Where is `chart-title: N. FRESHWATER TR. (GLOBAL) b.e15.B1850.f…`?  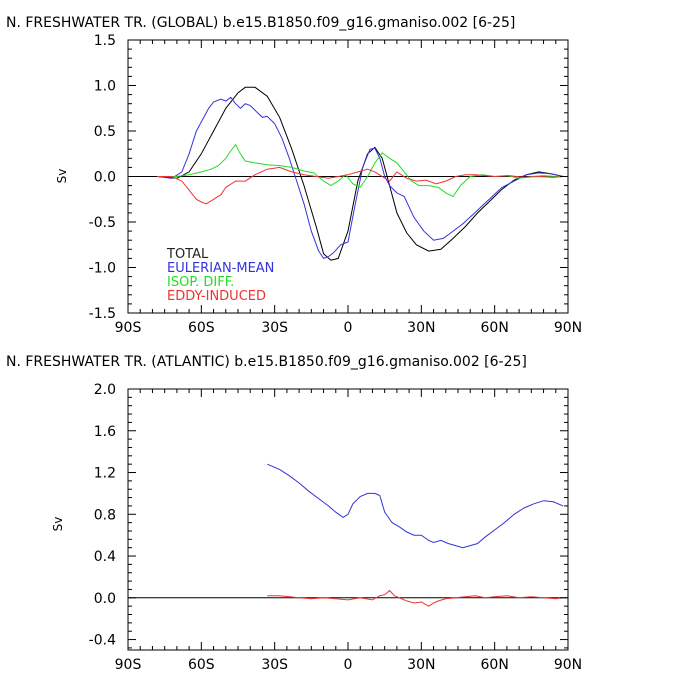 chart-title: N. FRESHWATER TR. (GLOBAL) b.e15.B1850.f… is located at coordinates (260, 23).